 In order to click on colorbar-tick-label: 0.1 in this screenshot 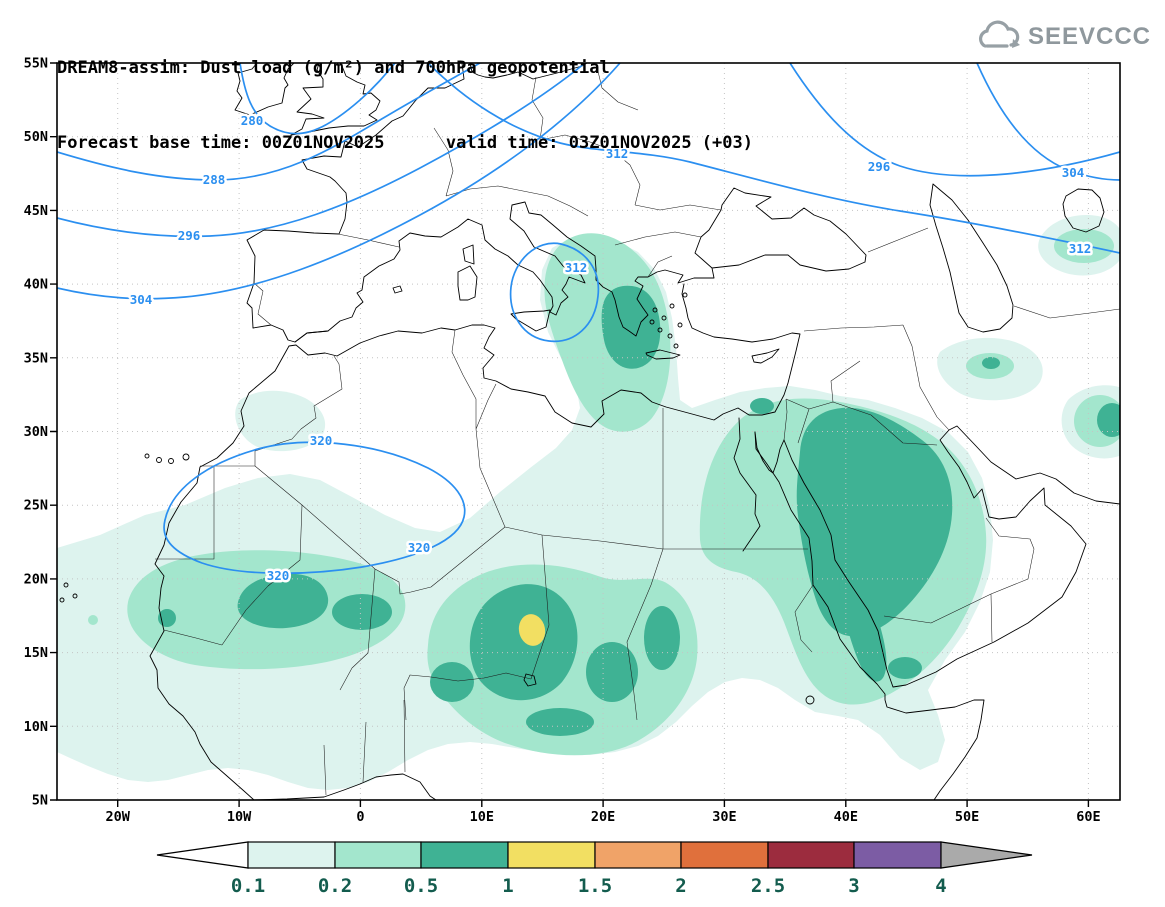, I will do `click(248, 886)`.